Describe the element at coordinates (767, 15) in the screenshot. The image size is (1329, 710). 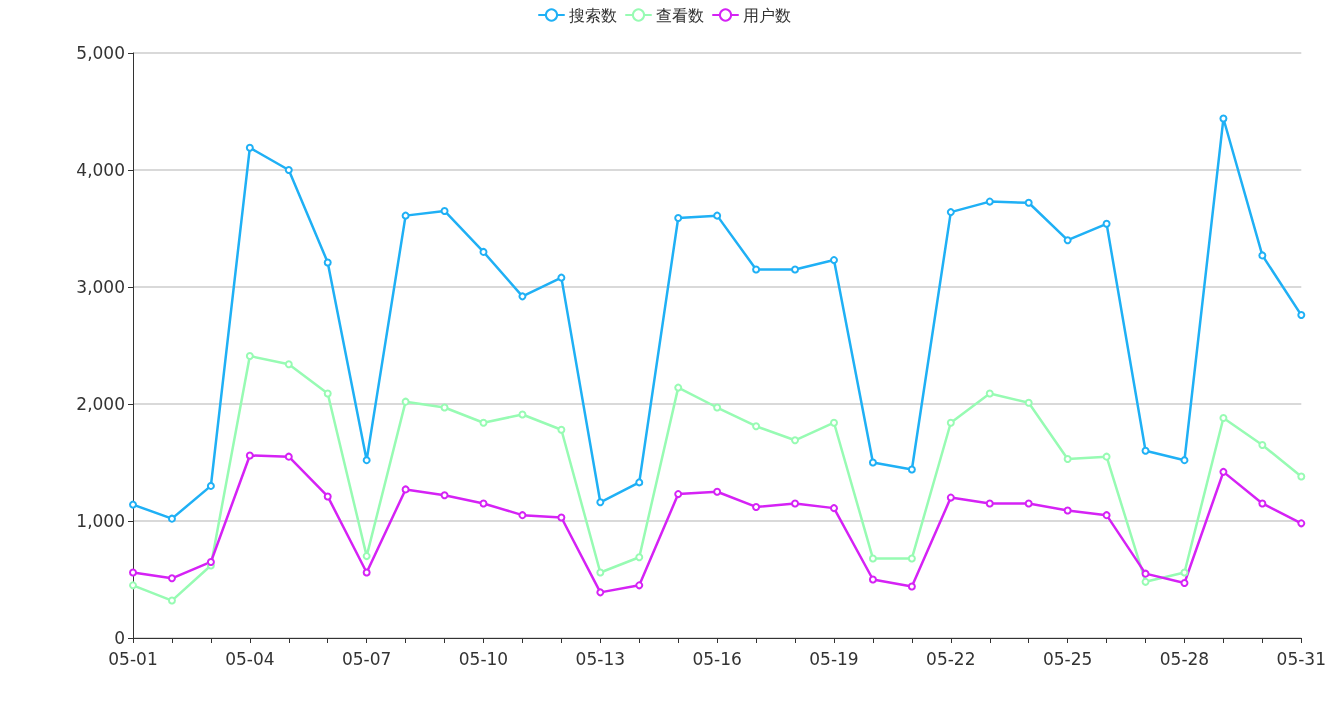
I see `legend-label: 用户数` at that location.